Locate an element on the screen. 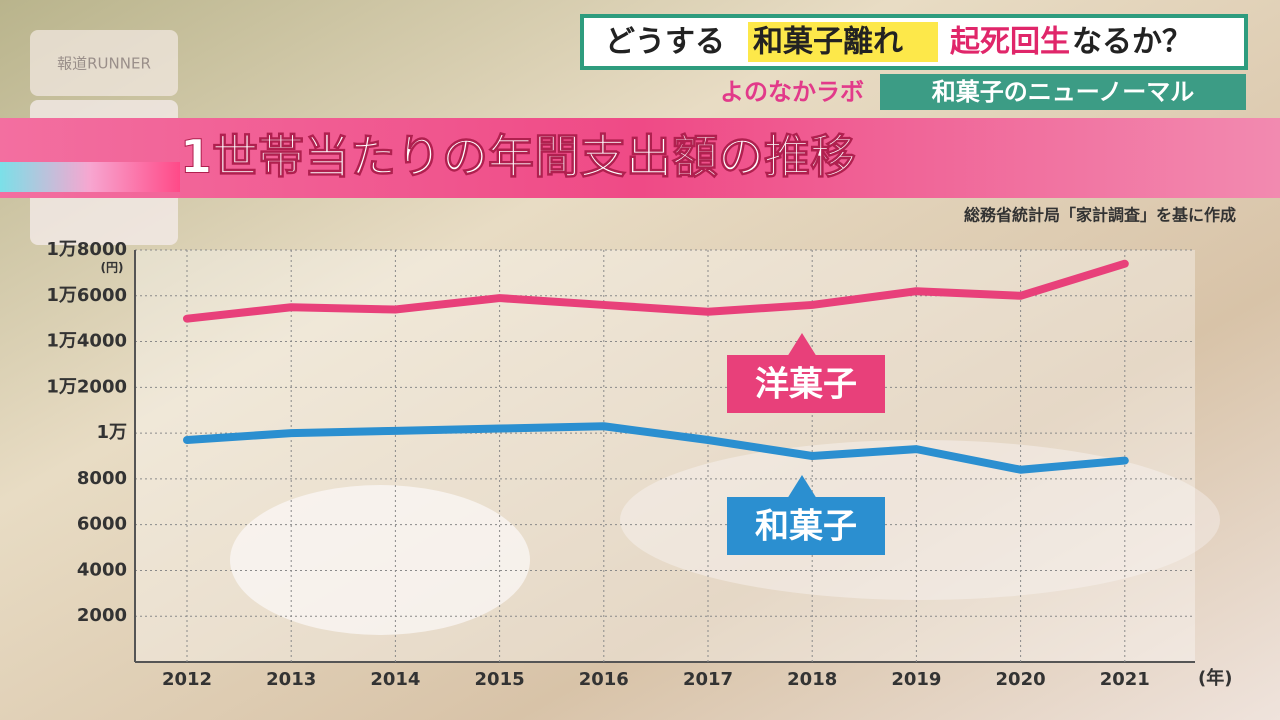 The width and height of the screenshot is (1280, 720). x-tick-label: 2015 is located at coordinates (500, 679).